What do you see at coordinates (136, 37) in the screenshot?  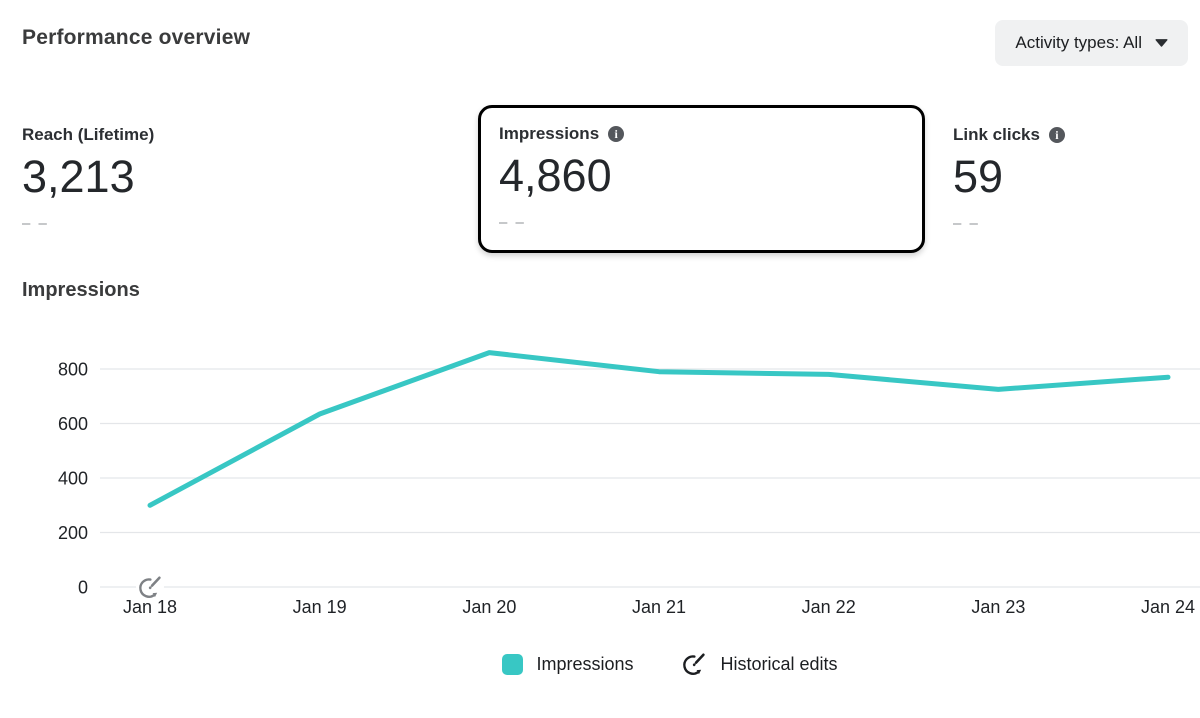 I see `page-title: Performance overview` at bounding box center [136, 37].